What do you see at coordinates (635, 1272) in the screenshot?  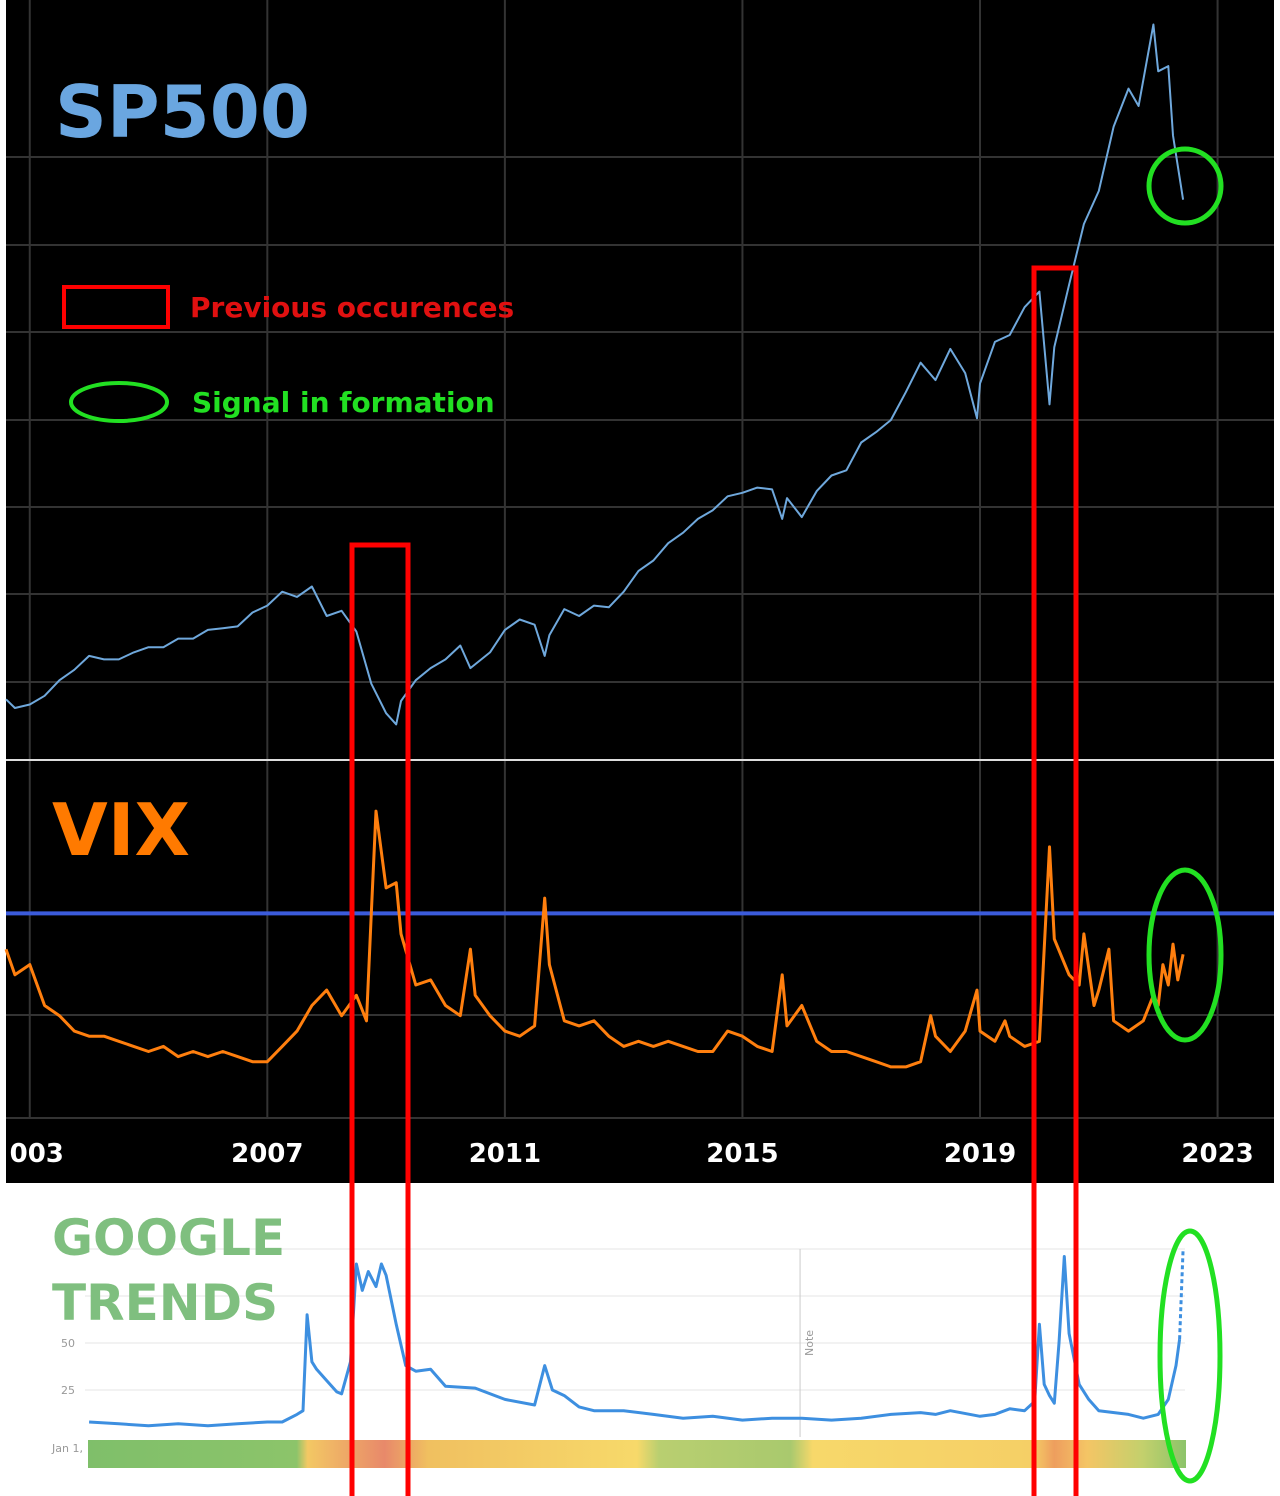 I see `trends-grid` at bounding box center [635, 1272].